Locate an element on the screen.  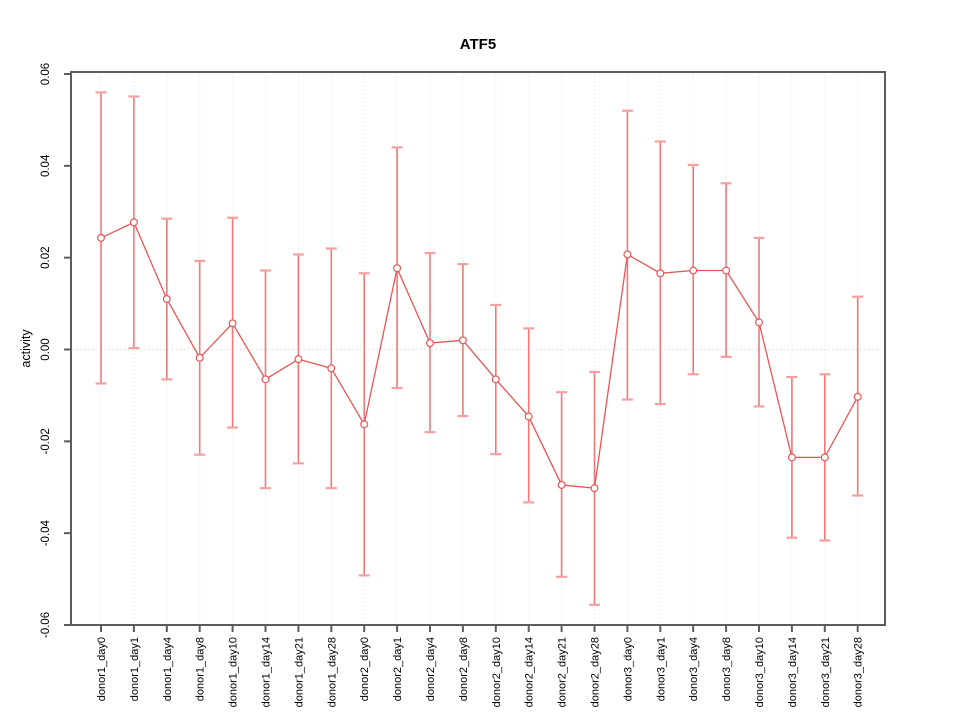
x-tick-label: donor3_day8 is located at coordinates (727, 669).